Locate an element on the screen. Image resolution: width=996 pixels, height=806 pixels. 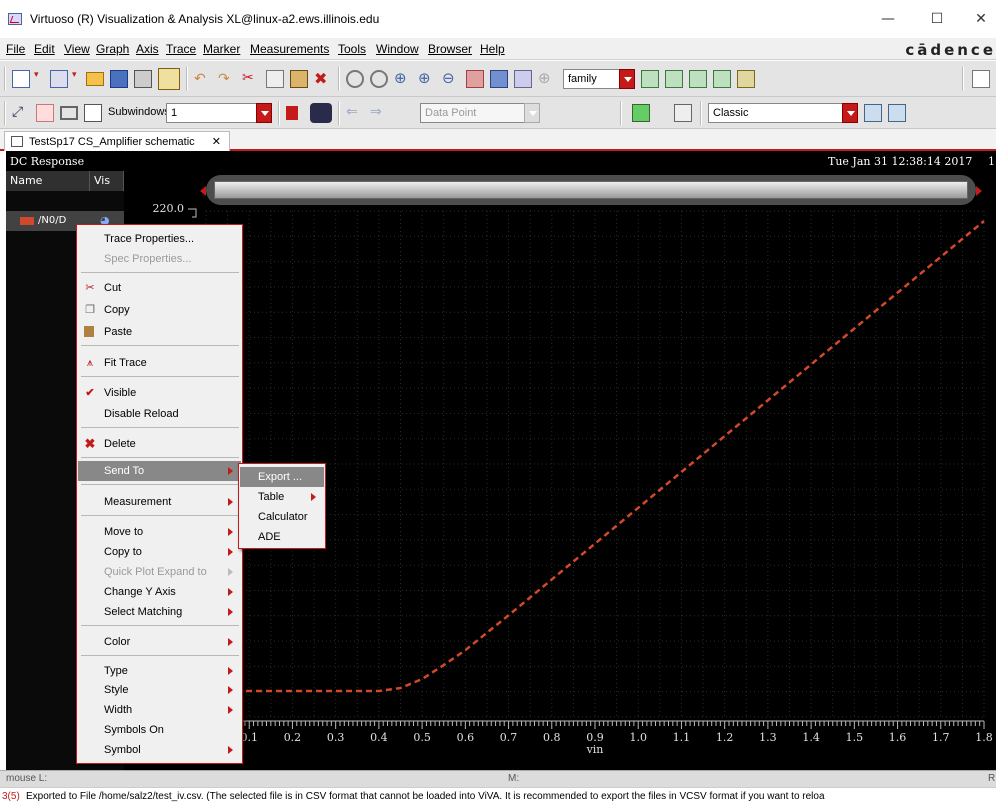
plot-timestamp-trunc: 1 is located at coordinates (991, 161).